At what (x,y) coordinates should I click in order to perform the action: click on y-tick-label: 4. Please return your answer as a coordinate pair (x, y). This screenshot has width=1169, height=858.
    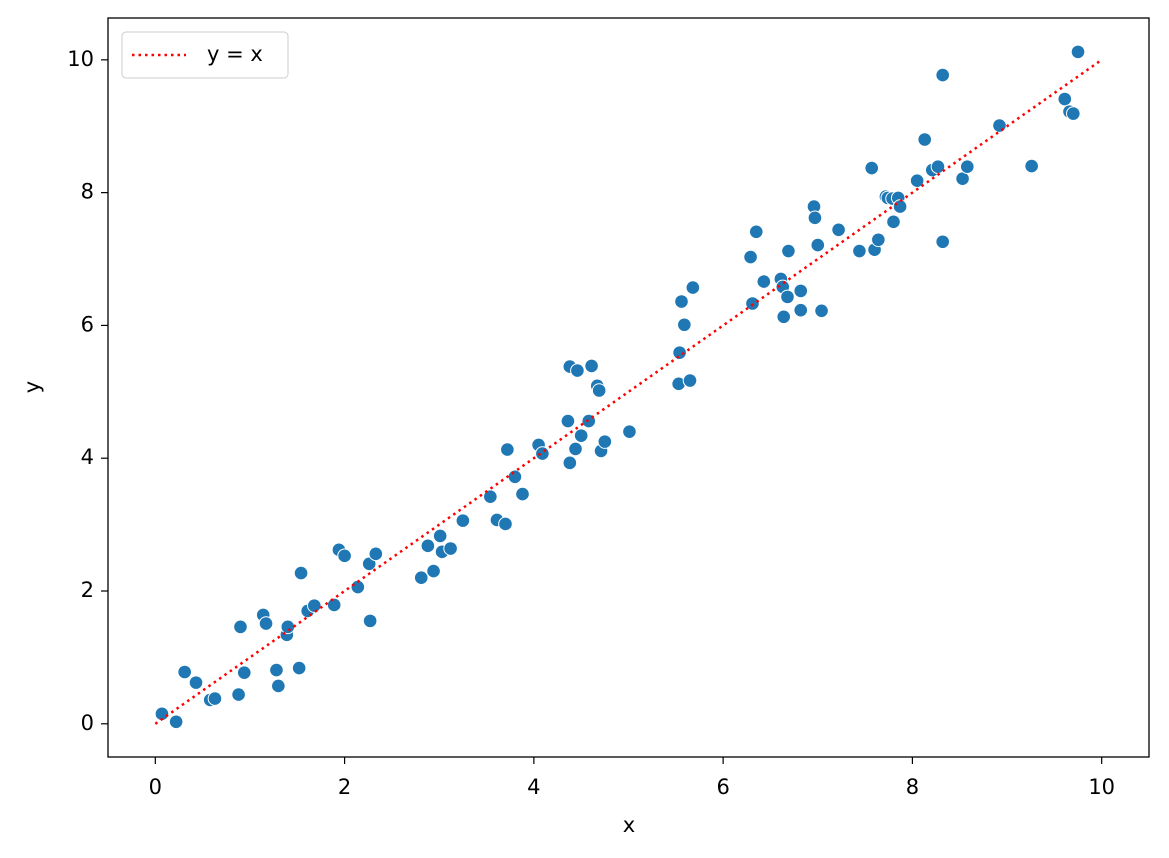
    Looking at the image, I should click on (87, 457).